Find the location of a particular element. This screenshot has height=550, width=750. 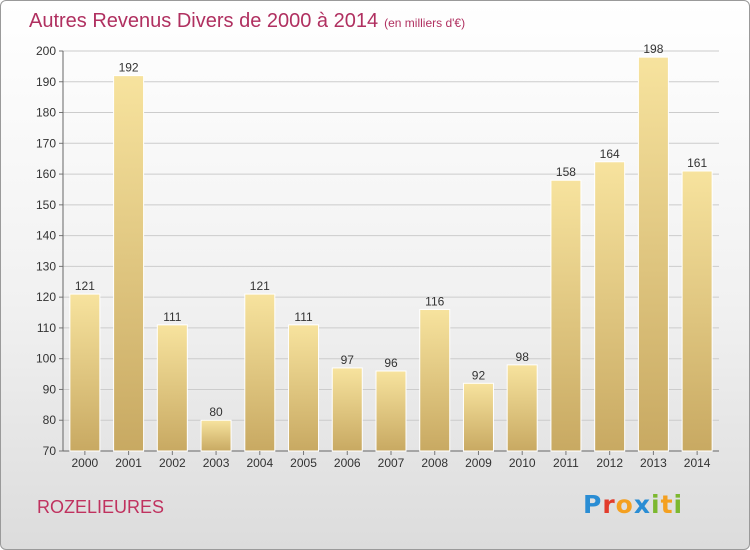

y-tick-label: 100 is located at coordinates (46, 359).